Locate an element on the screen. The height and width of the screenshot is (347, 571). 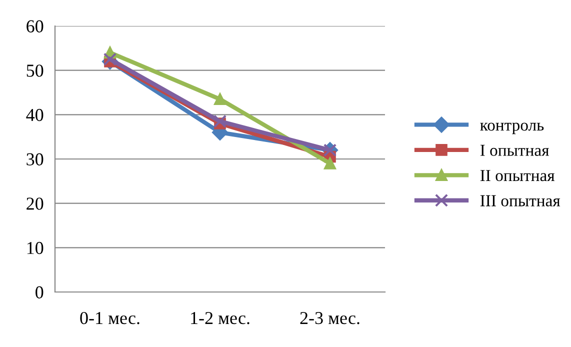
x-tick-label: 1-2 мес. is located at coordinates (220, 318).